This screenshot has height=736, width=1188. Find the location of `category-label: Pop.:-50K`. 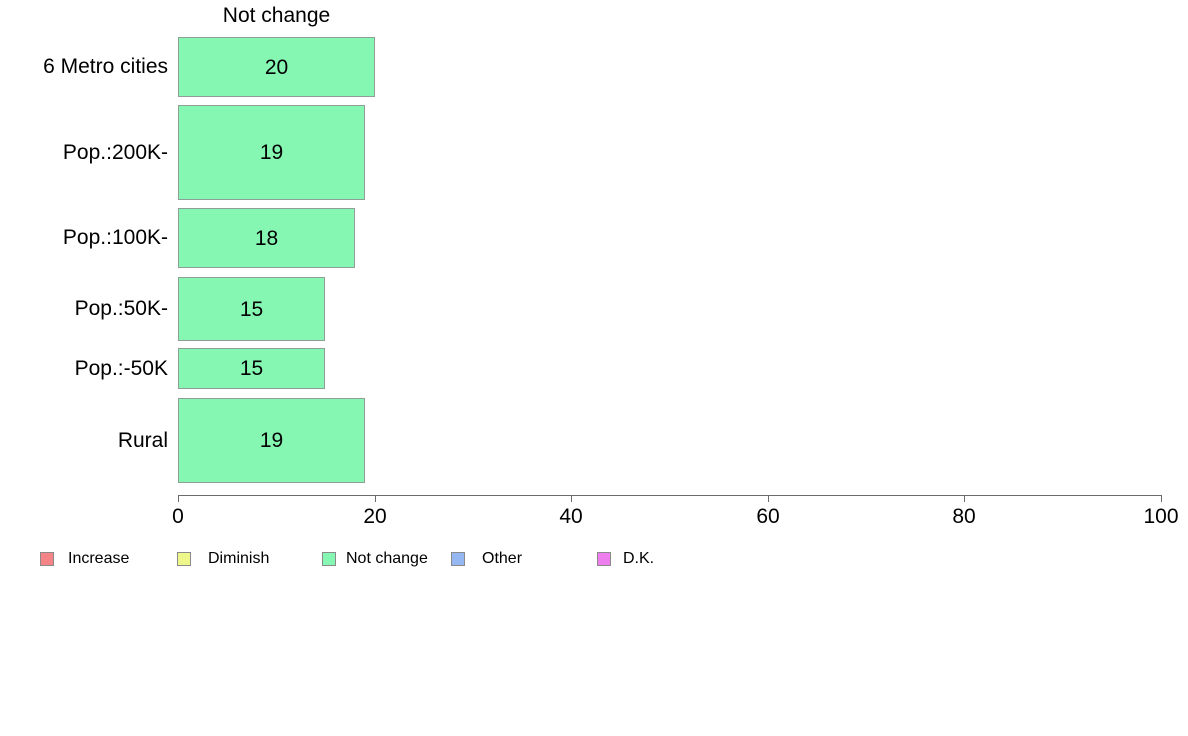

category-label: Pop.:-50K is located at coordinates (121, 368).